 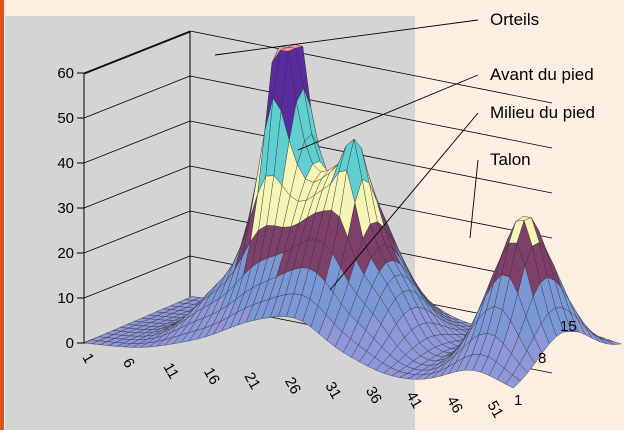 What do you see at coordinates (70, 343) in the screenshot?
I see `z-tick-label: 0` at bounding box center [70, 343].